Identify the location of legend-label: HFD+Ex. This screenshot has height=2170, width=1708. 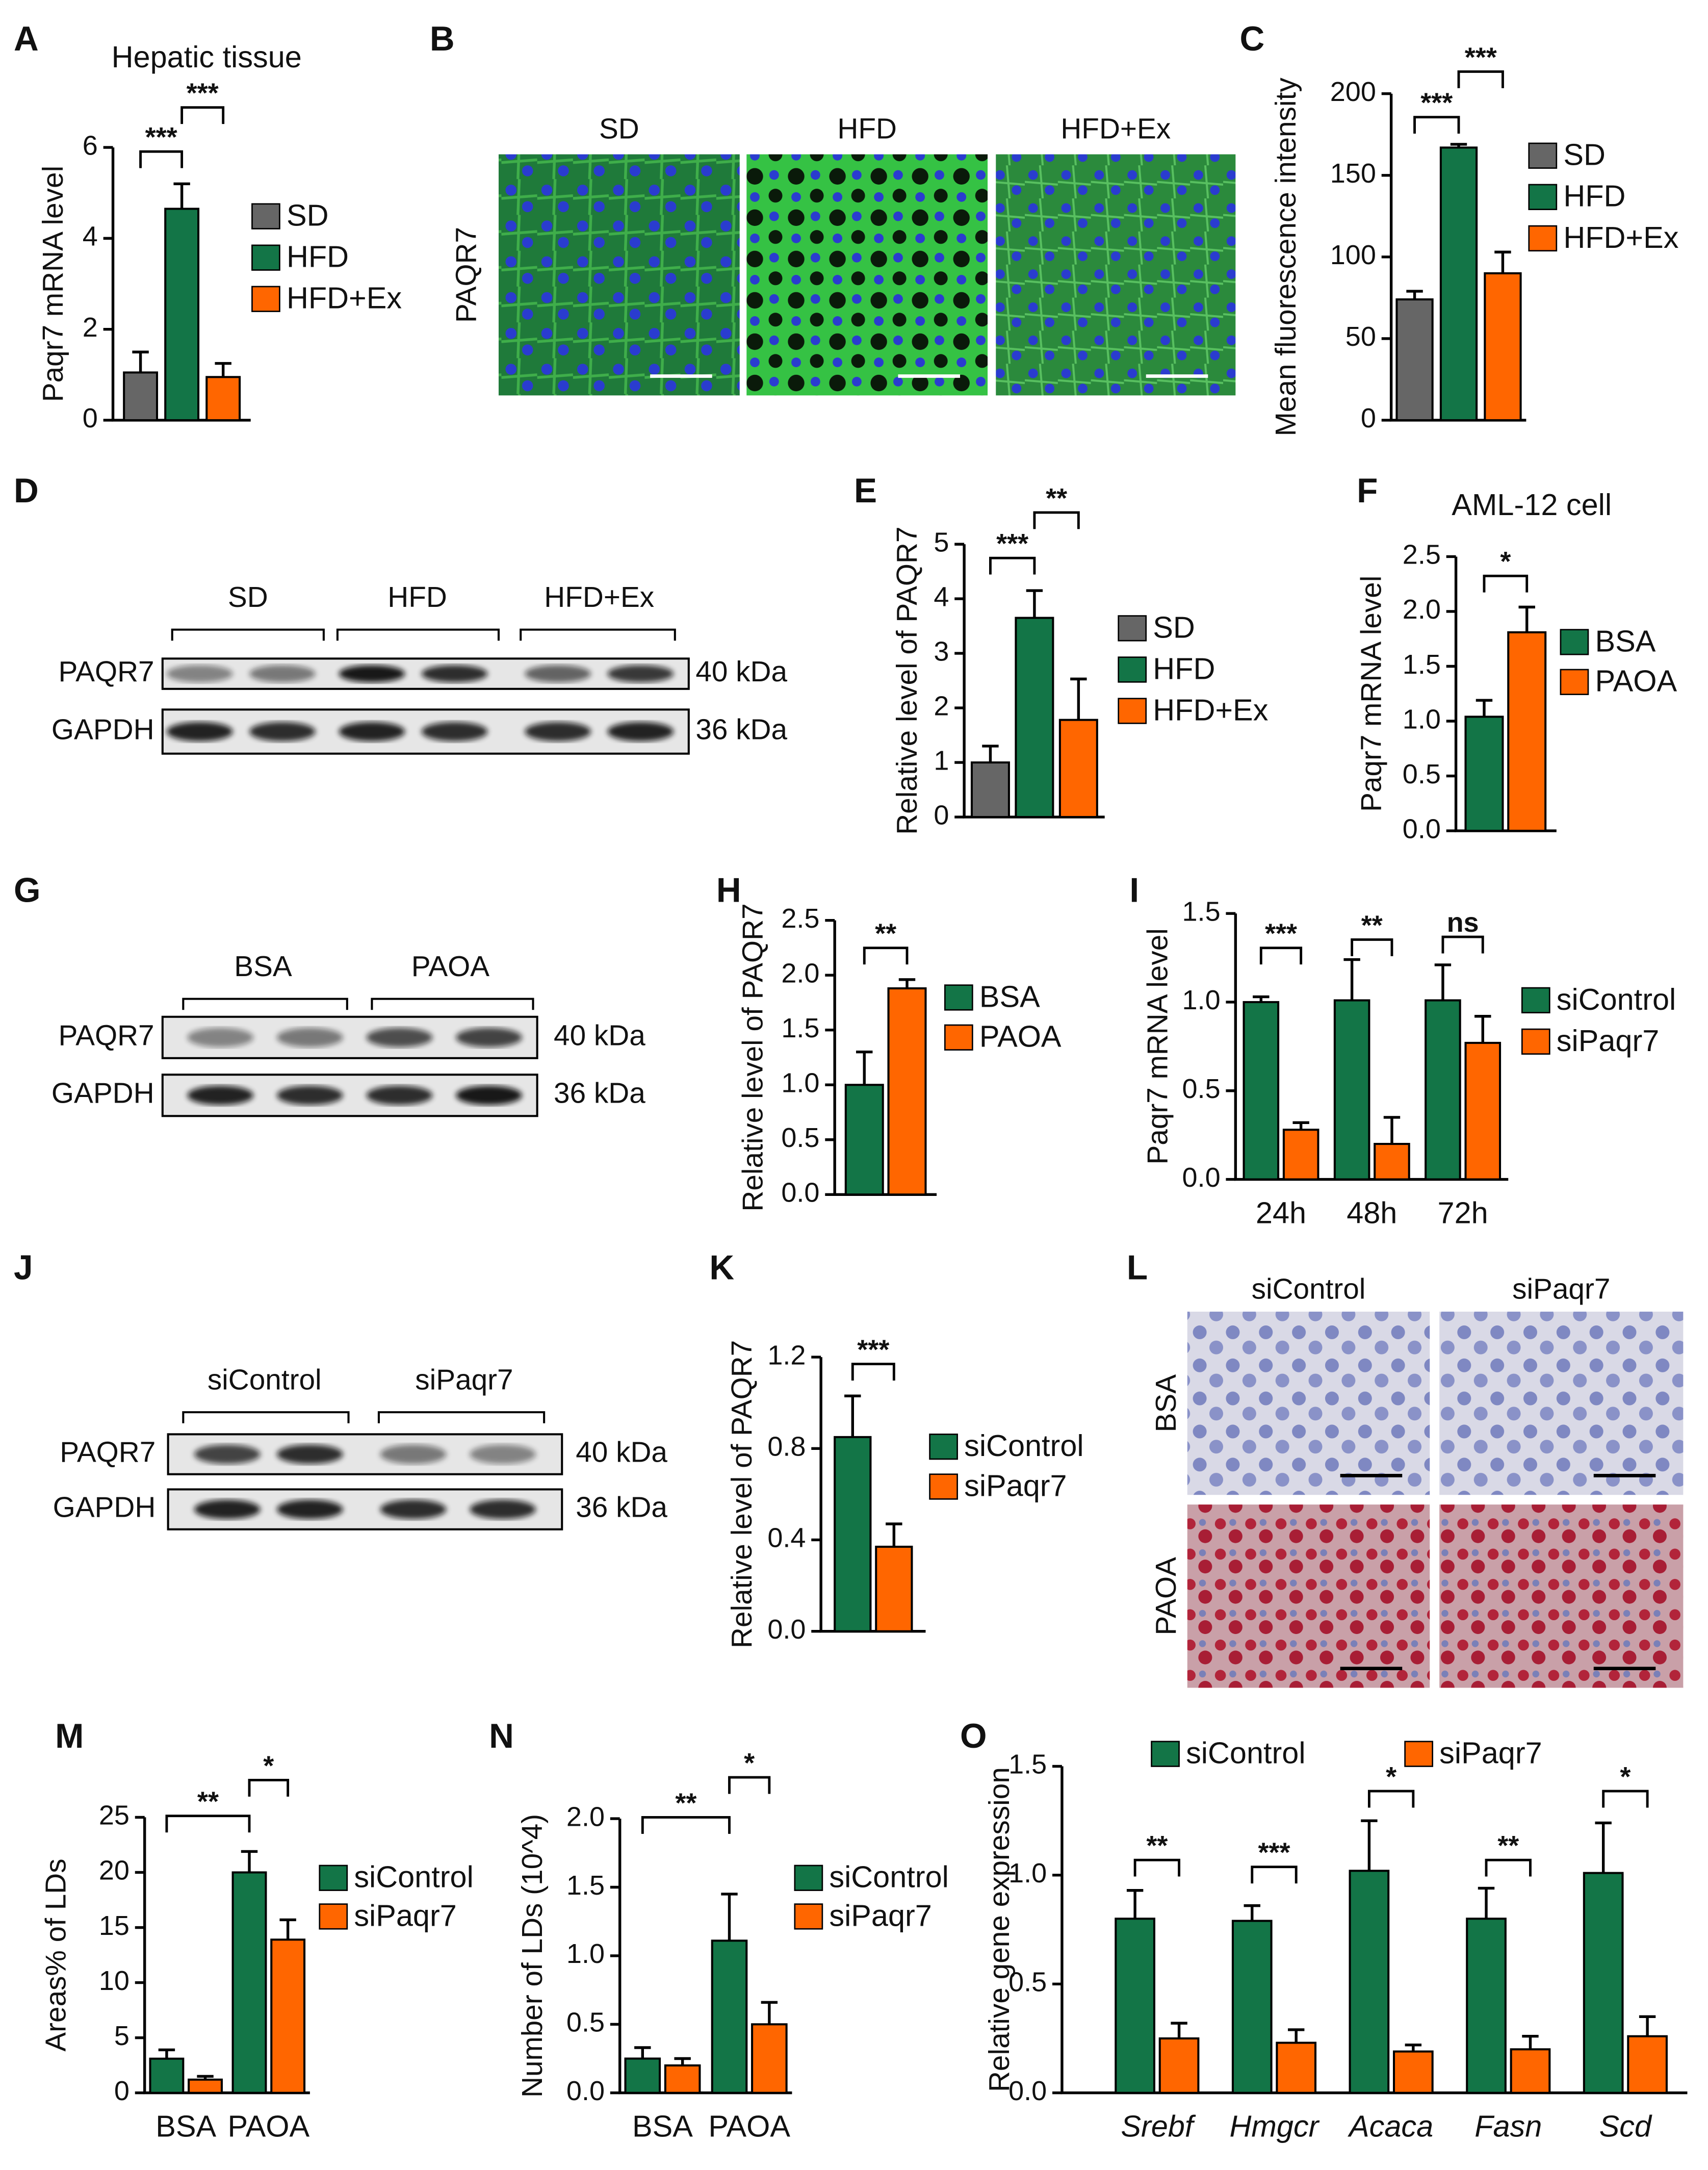
(1620, 237).